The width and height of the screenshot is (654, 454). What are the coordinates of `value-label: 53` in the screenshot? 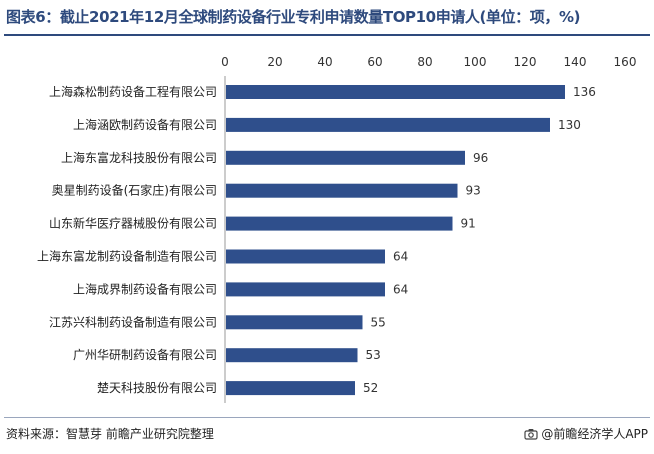 It's located at (373, 355).